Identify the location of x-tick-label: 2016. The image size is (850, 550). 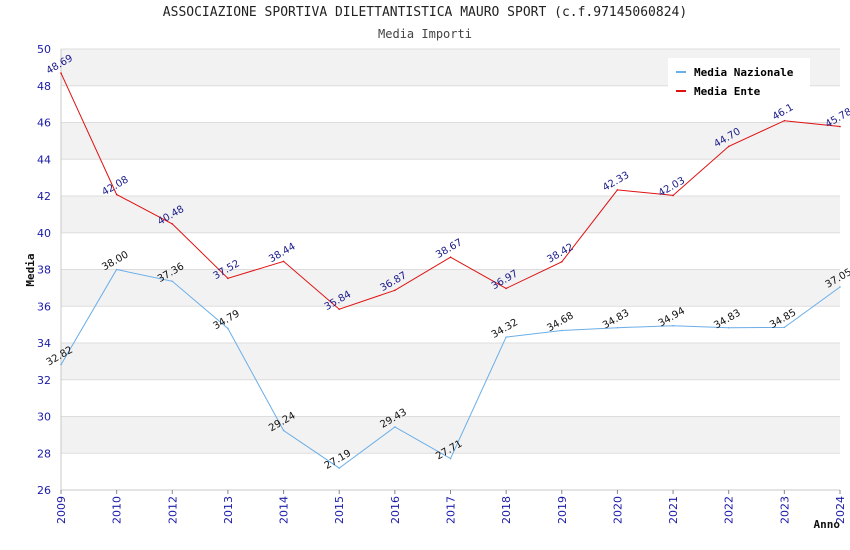
(395, 510).